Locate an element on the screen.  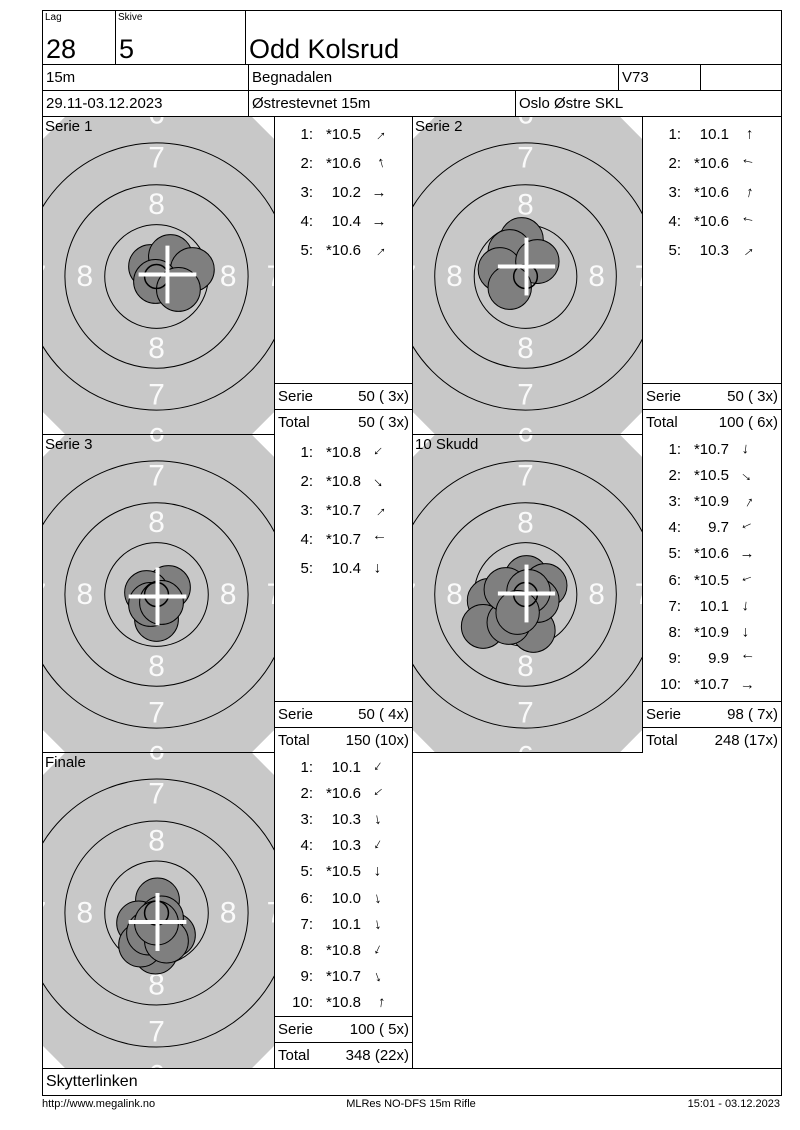
venue-cell: Begnadalen is located at coordinates (434, 78).